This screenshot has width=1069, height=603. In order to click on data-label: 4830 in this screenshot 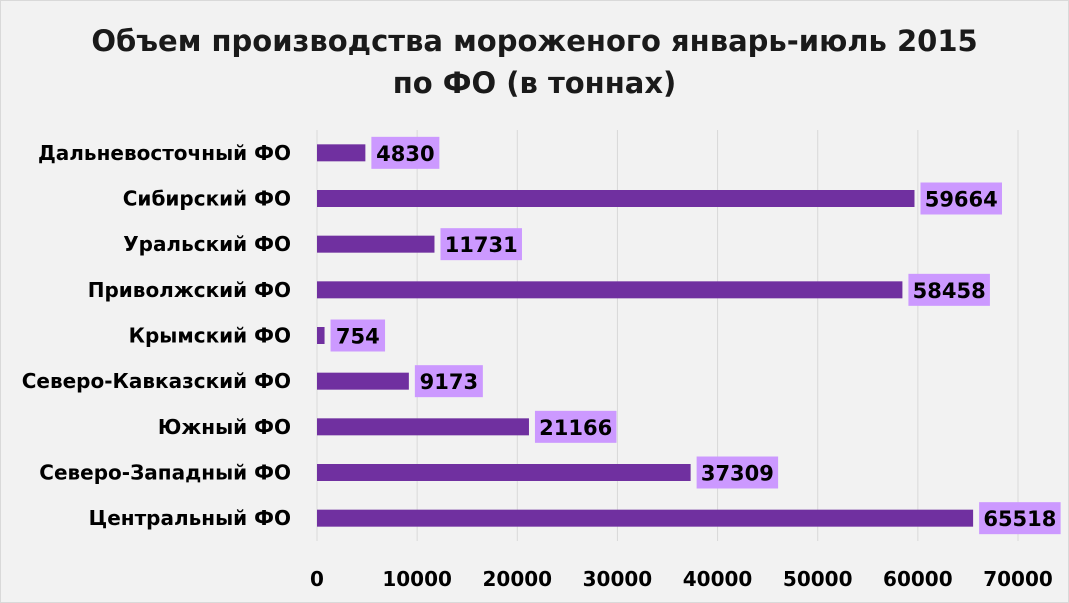, I will do `click(405, 154)`.